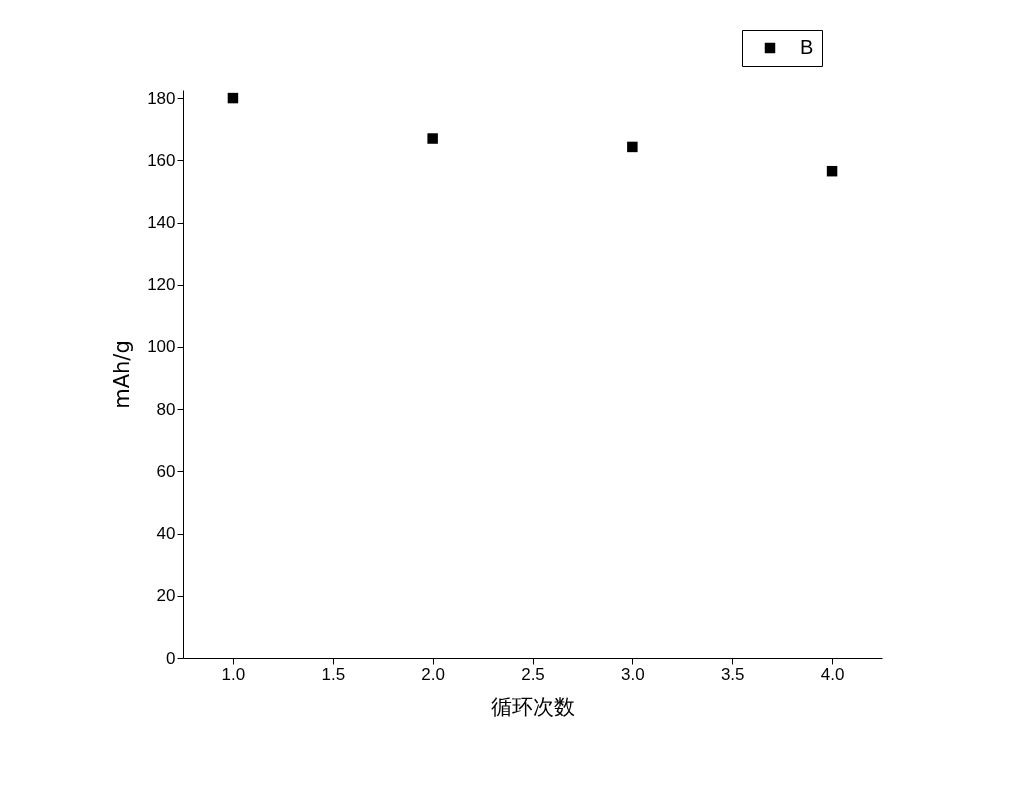 This screenshot has height=790, width=1024. What do you see at coordinates (533, 674) in the screenshot?
I see `x-tick-label: 2.5` at bounding box center [533, 674].